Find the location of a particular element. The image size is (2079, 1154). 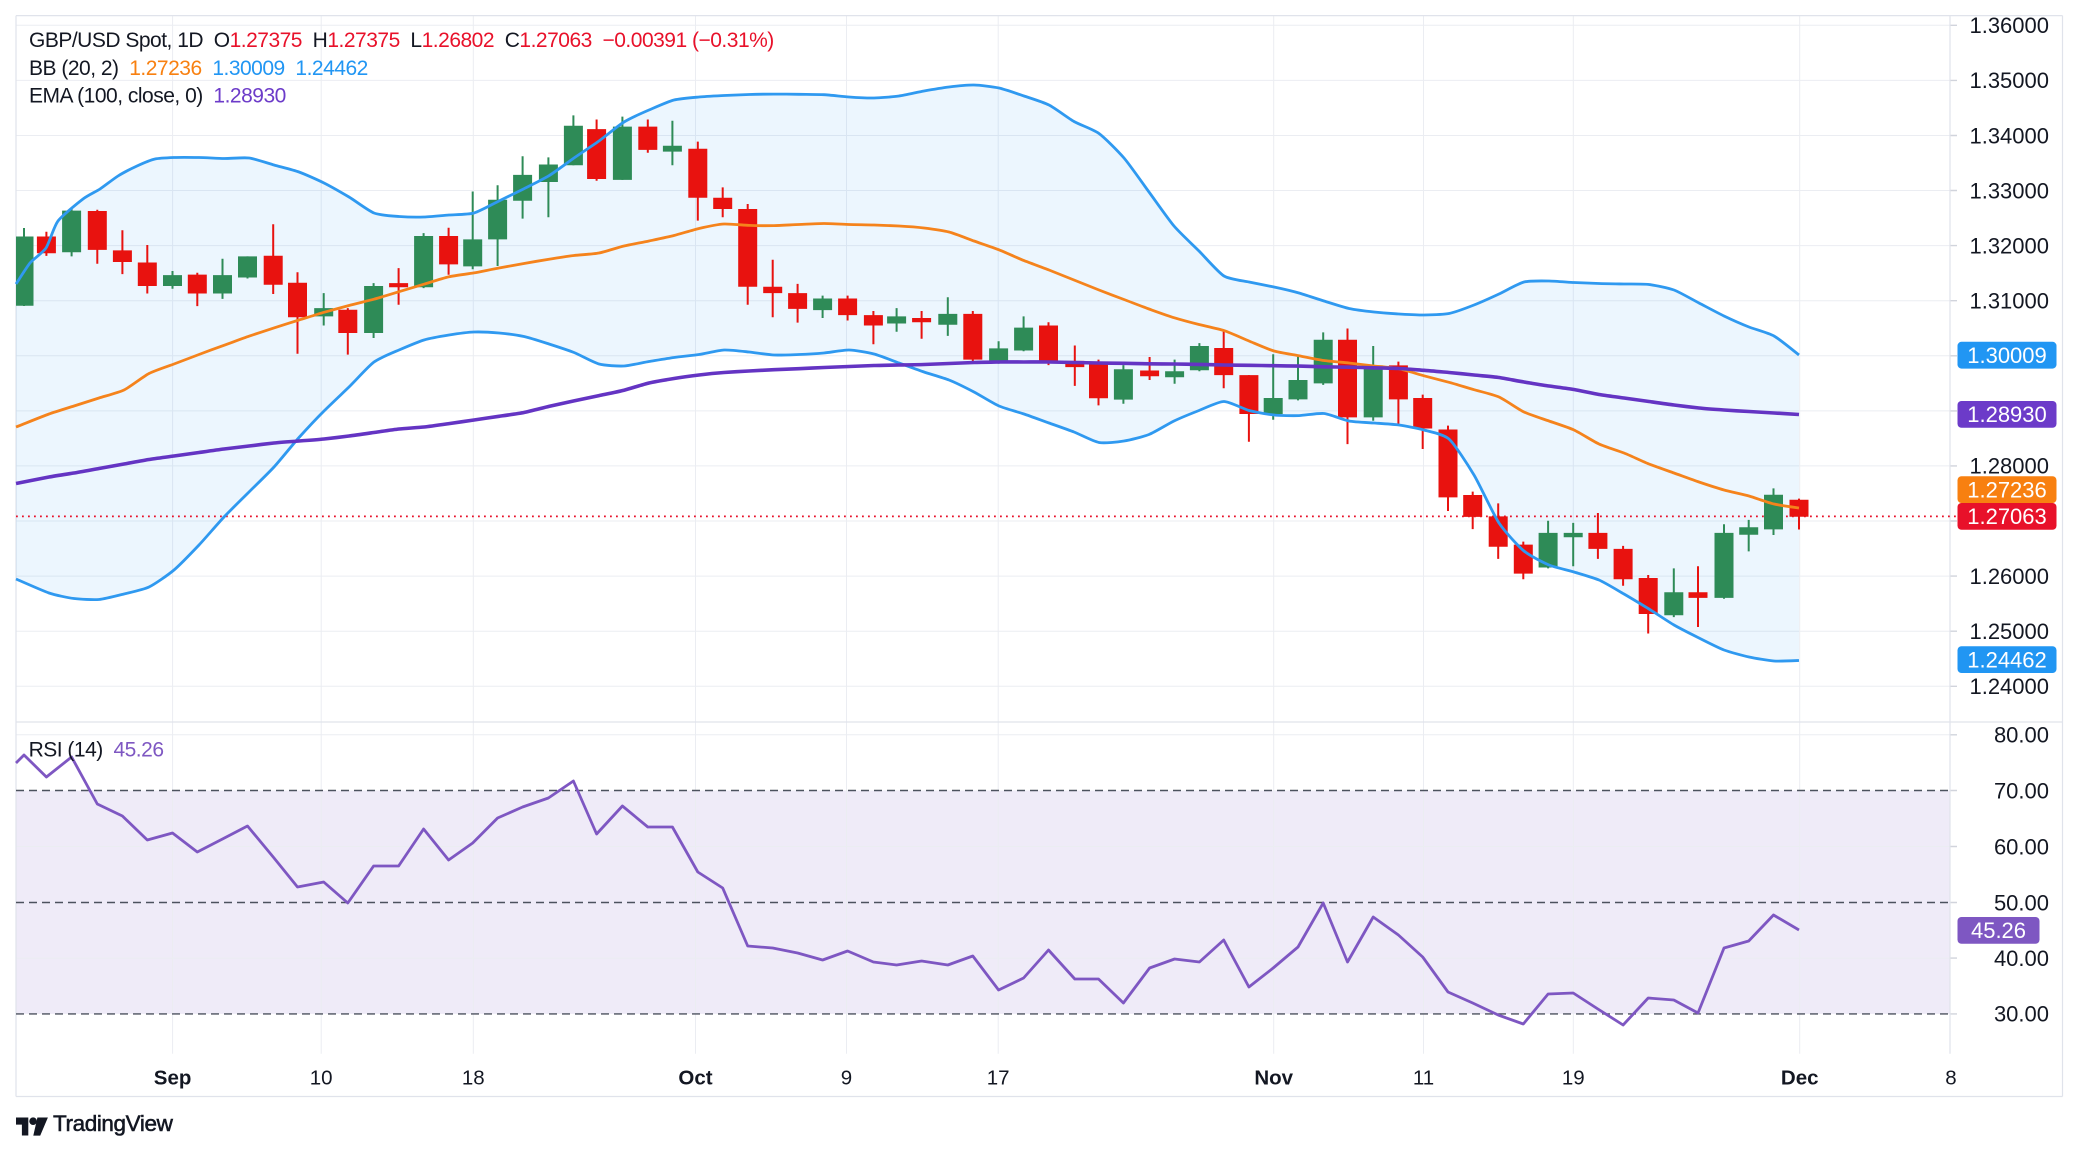

svg-text: 1.27236 is located at coordinates (2007, 489).